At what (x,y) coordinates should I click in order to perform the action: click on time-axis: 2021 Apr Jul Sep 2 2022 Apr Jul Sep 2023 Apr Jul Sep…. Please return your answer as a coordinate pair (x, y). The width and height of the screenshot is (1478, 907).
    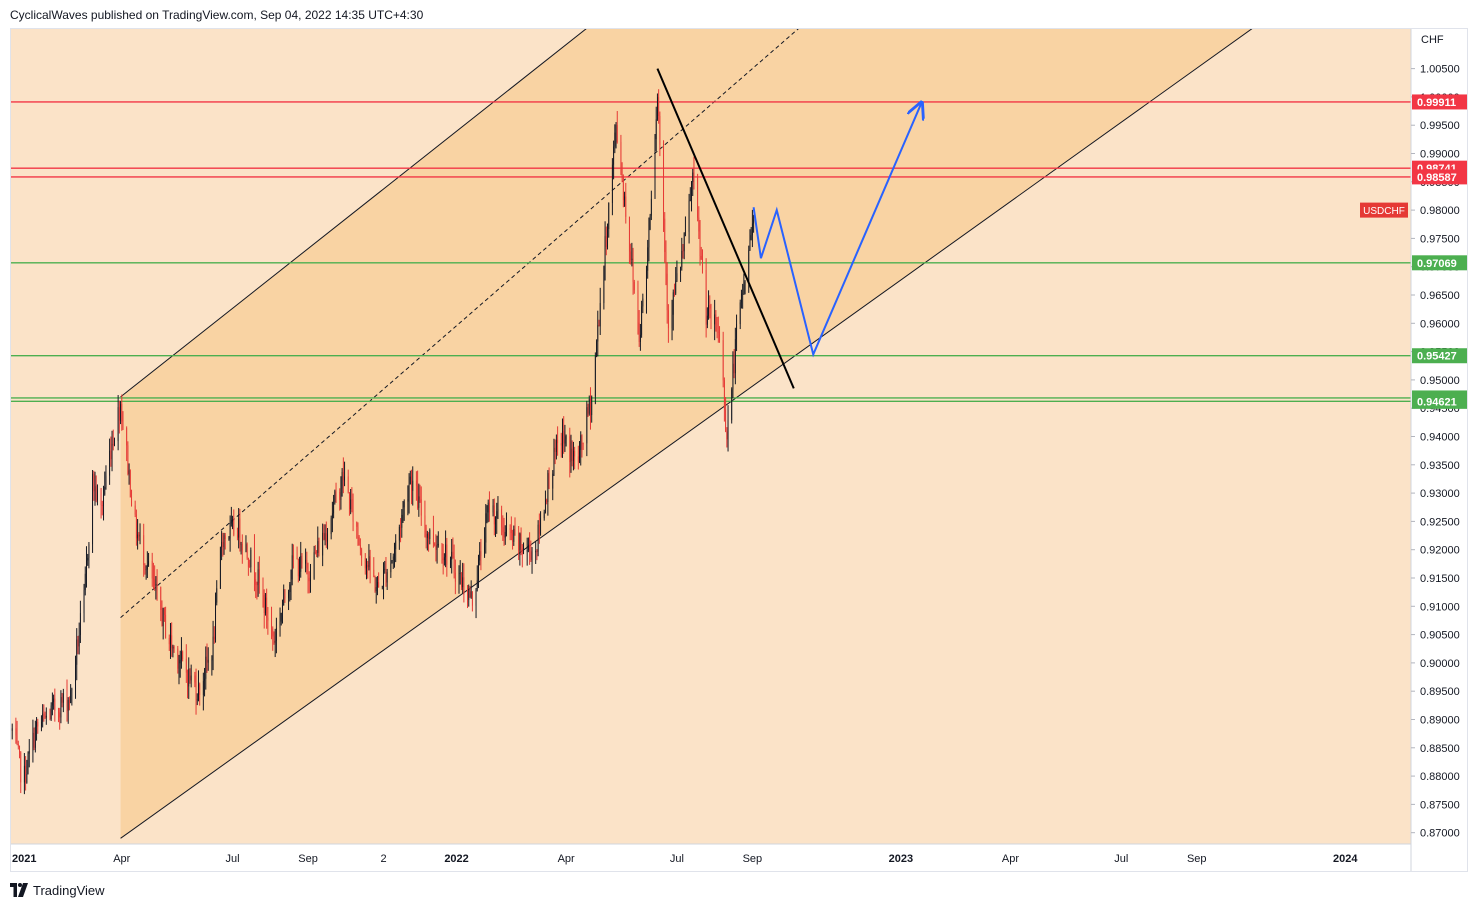
    Looking at the image, I should click on (685, 859).